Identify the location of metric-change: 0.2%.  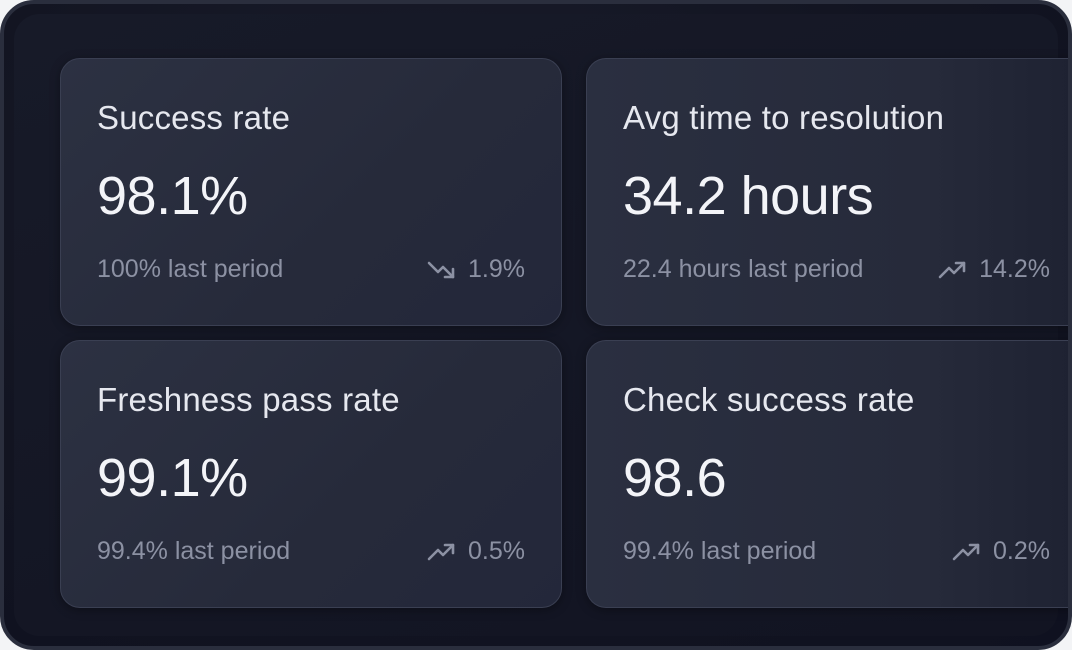
(1000, 551).